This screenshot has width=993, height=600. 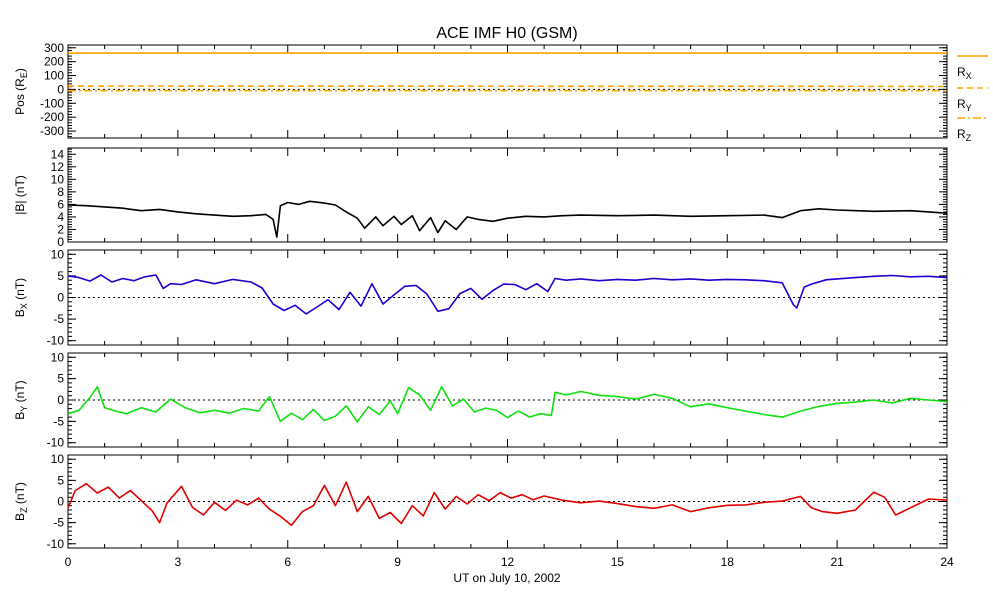 What do you see at coordinates (969, 76) in the screenshot?
I see `legend-label-sub: X` at bounding box center [969, 76].